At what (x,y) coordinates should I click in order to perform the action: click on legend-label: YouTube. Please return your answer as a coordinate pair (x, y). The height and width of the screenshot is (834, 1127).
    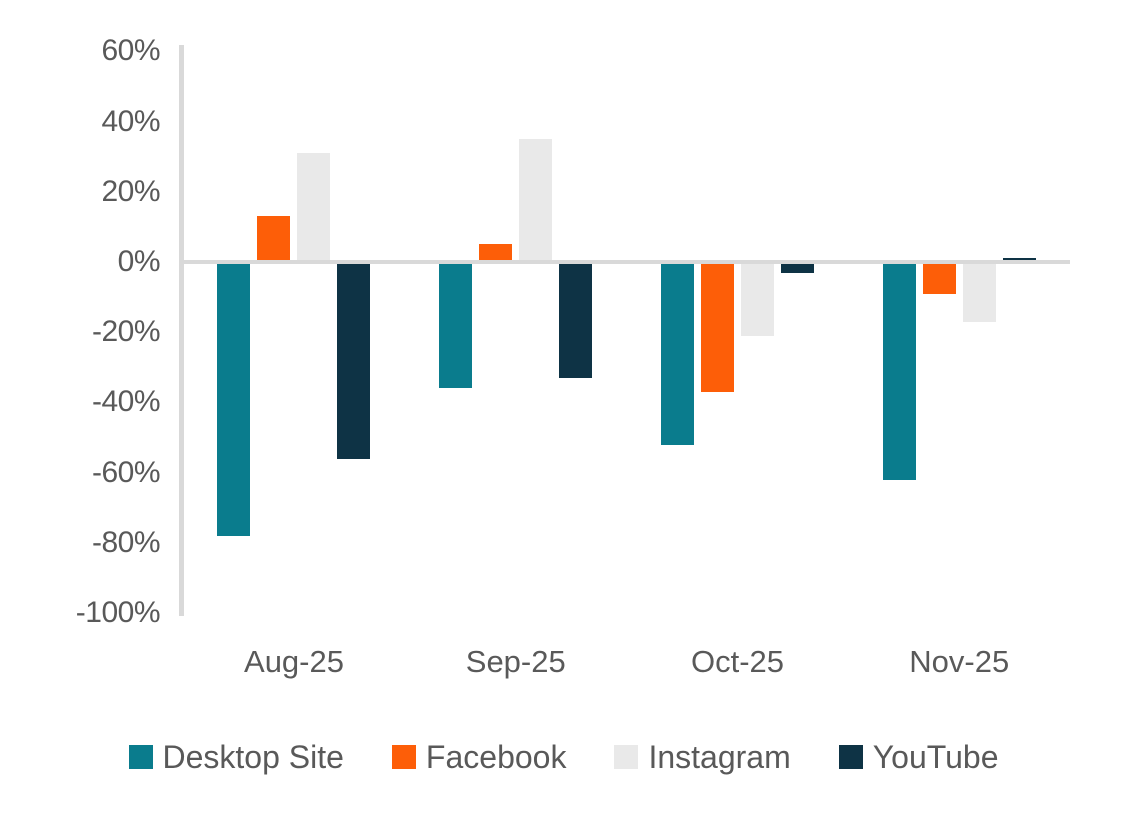
    Looking at the image, I should click on (935, 757).